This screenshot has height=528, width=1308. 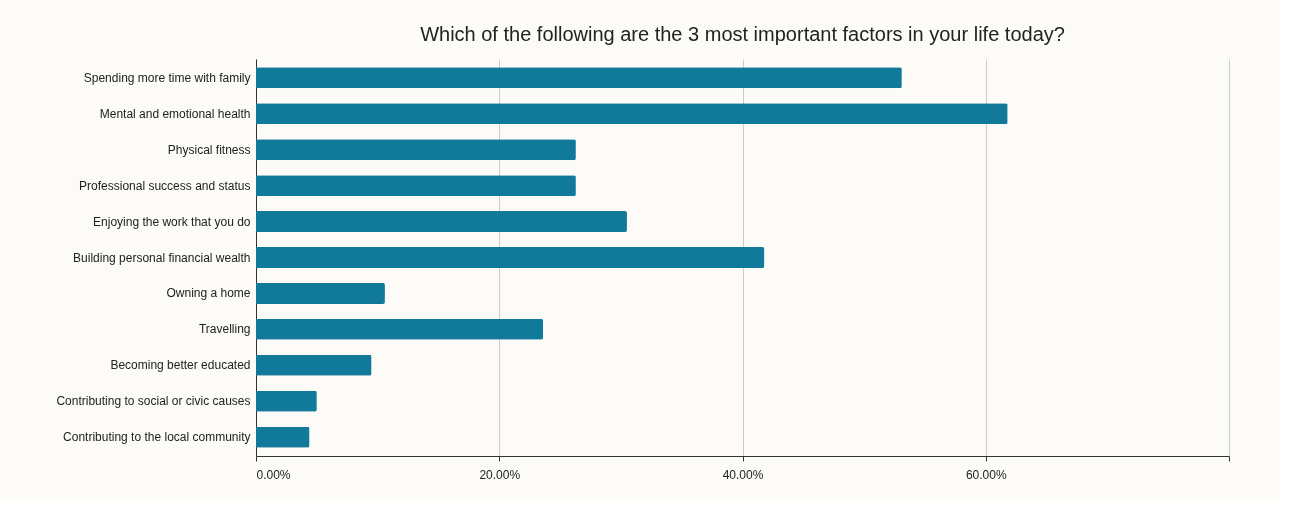 What do you see at coordinates (273, 474) in the screenshot?
I see `x-tick-label: 0.00%` at bounding box center [273, 474].